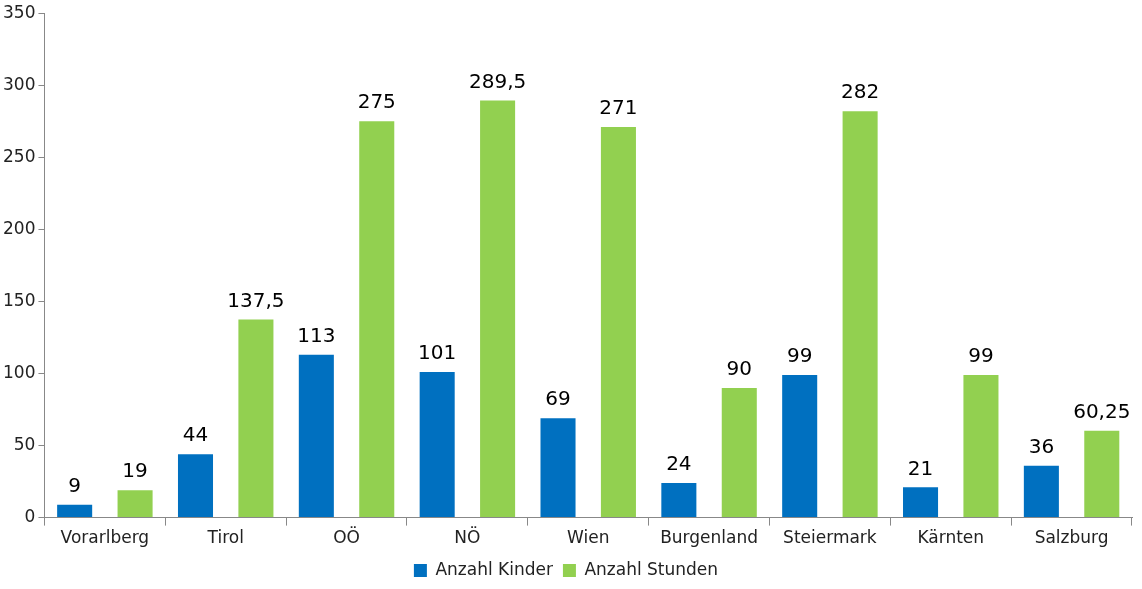 The image size is (1142, 589). I want to click on y-tick-label: 150, so click(19, 299).